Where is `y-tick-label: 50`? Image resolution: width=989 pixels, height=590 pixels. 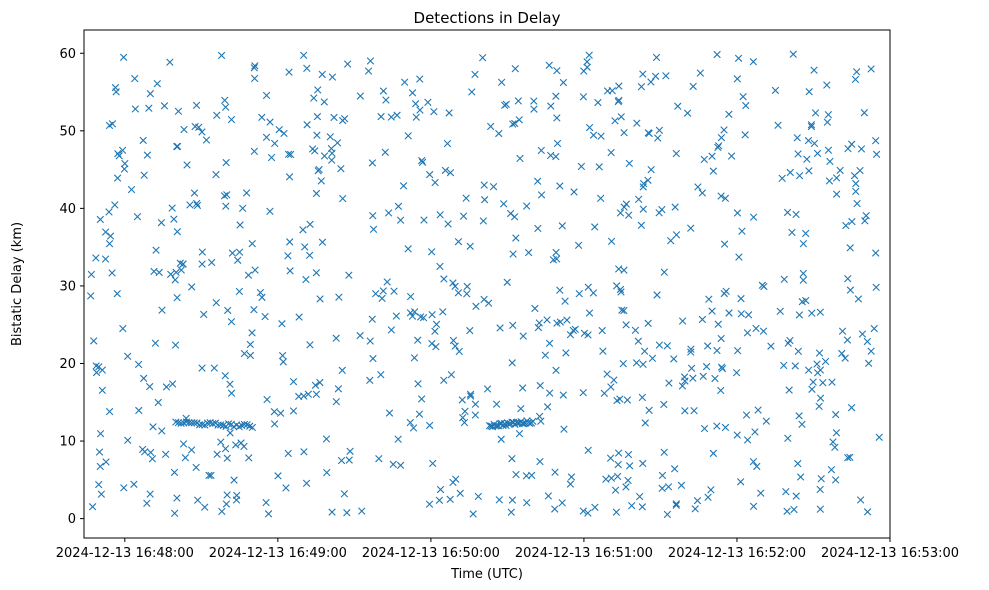
y-tick-label: 50 is located at coordinates (67, 131).